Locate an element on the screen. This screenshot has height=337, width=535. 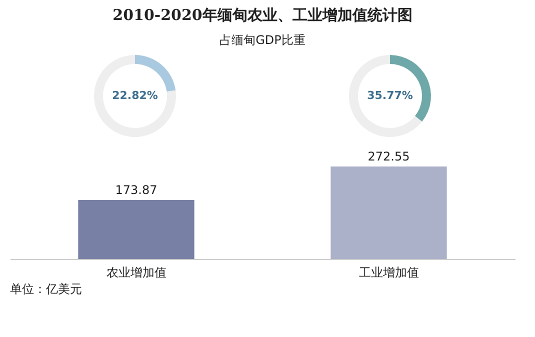
text: 35.77% is located at coordinates (390, 95).